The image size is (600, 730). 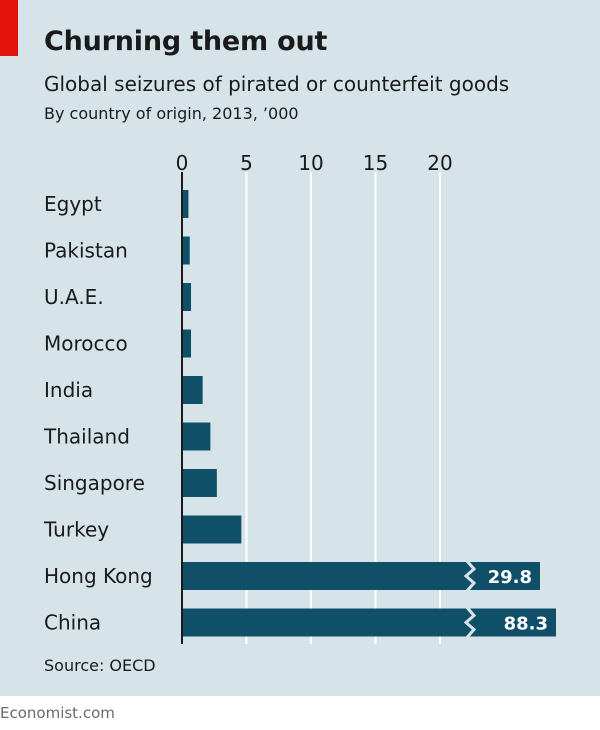 I want to click on category-label: U.A.E., so click(x=74, y=297).